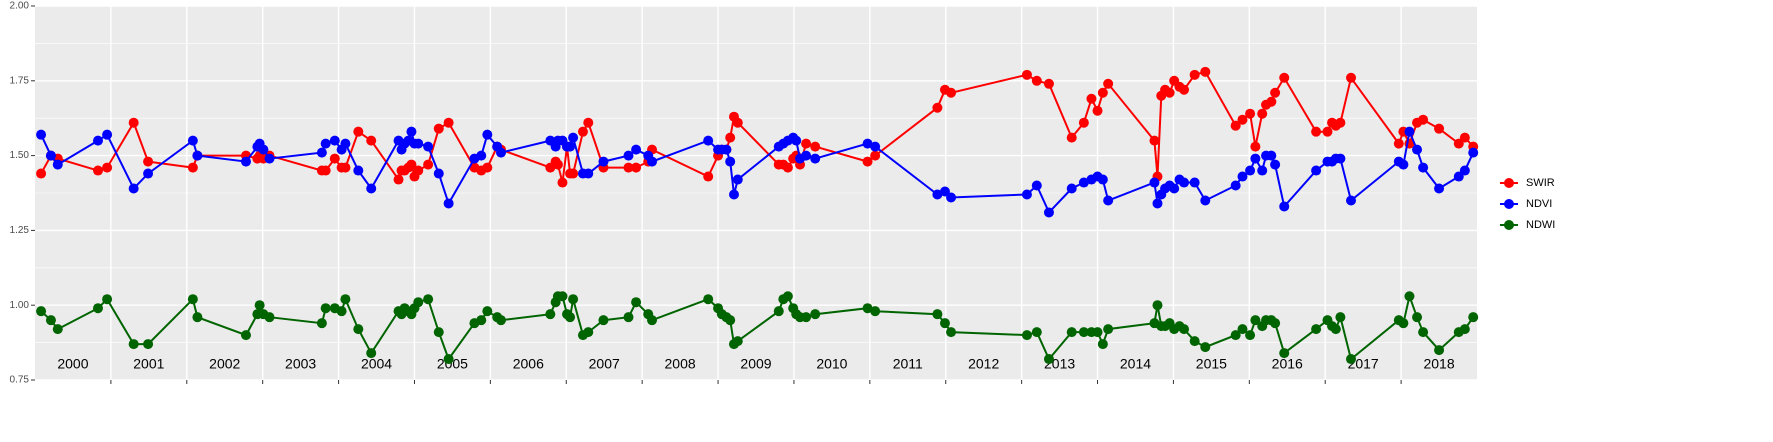  What do you see at coordinates (1540, 183) in the screenshot?
I see `legend-label: SWIR` at bounding box center [1540, 183].